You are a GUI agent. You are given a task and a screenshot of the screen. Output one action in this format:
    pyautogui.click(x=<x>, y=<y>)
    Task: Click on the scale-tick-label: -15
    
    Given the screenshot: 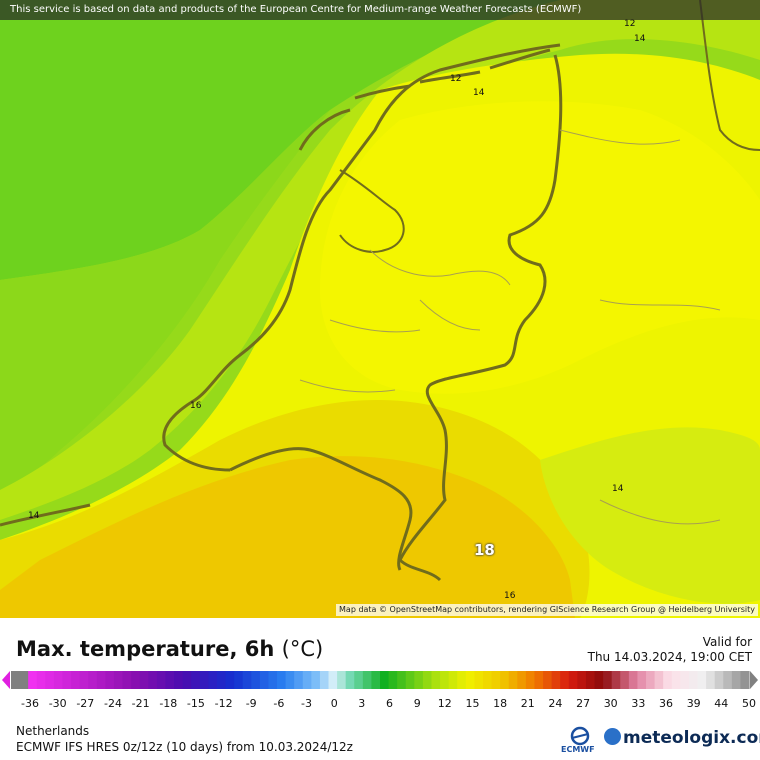 What is the action you would take?
    pyautogui.click(x=195, y=703)
    